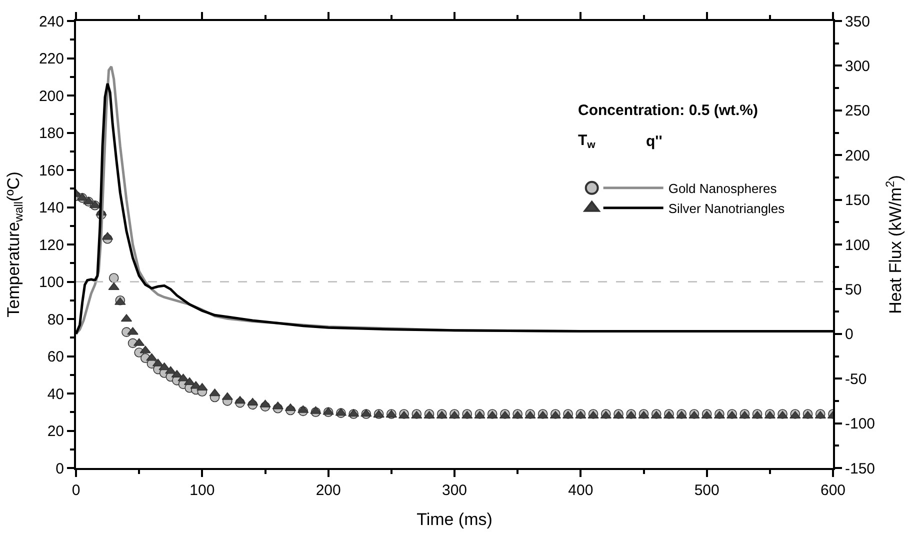  What do you see at coordinates (856, 379) in the screenshot?
I see `y2-tick-label: -50` at bounding box center [856, 379].